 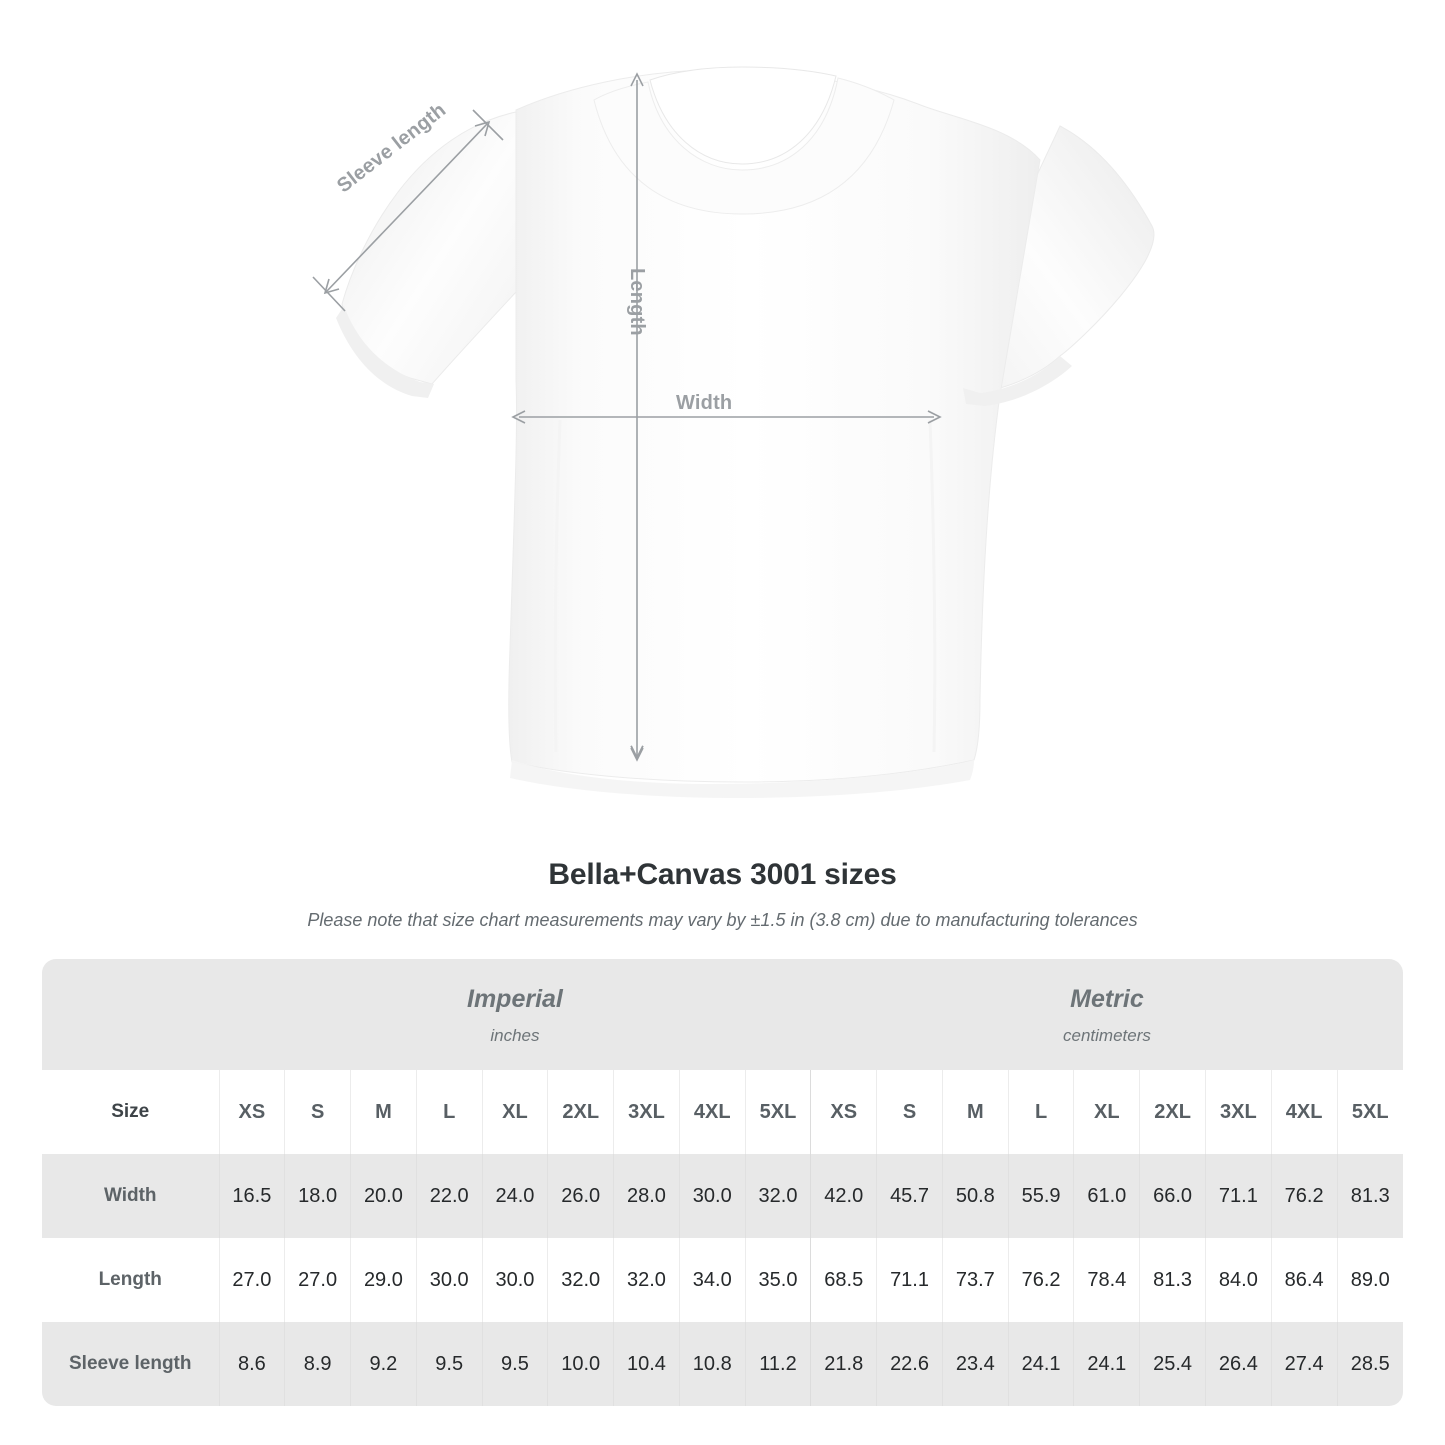 I want to click on cell: 78.4, so click(x=1107, y=1280).